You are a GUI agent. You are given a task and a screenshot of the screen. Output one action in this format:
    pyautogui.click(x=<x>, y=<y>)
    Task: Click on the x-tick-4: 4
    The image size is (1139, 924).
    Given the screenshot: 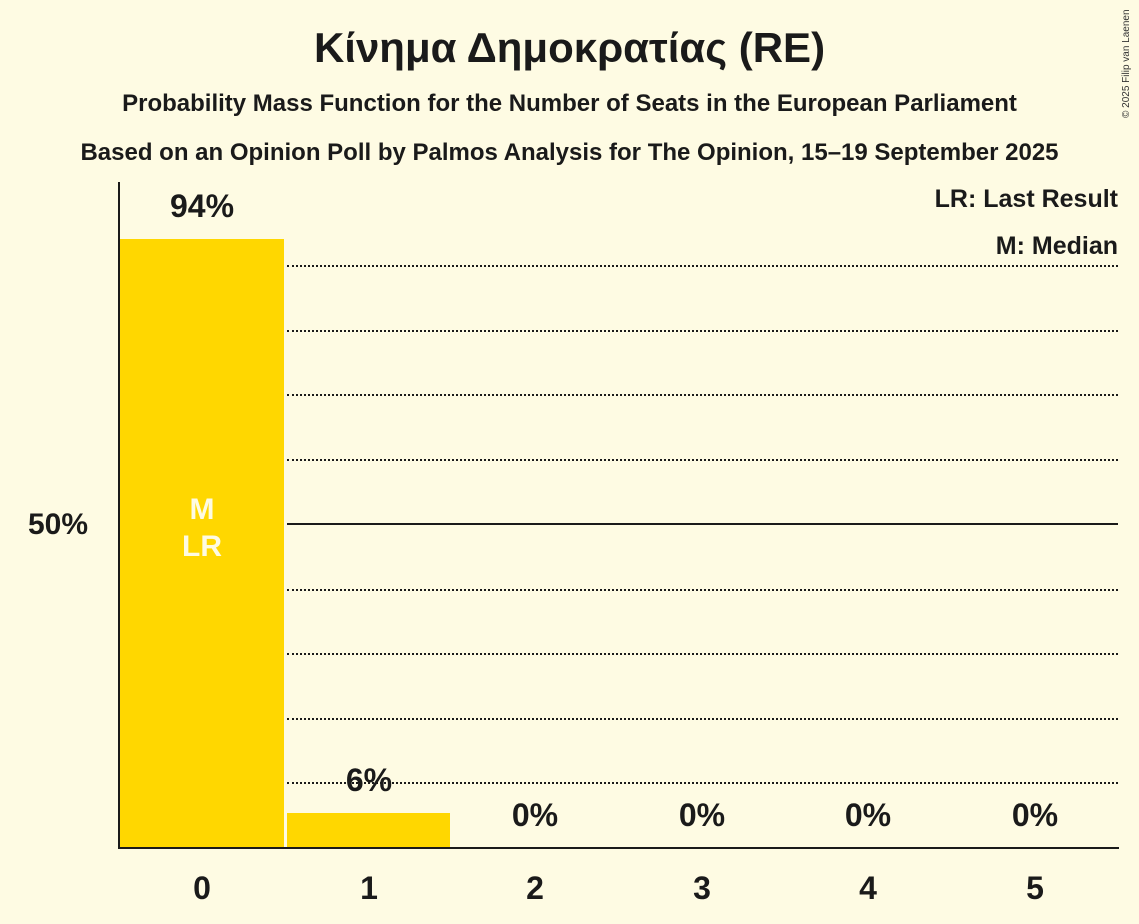 What is the action you would take?
    pyautogui.click(x=868, y=888)
    